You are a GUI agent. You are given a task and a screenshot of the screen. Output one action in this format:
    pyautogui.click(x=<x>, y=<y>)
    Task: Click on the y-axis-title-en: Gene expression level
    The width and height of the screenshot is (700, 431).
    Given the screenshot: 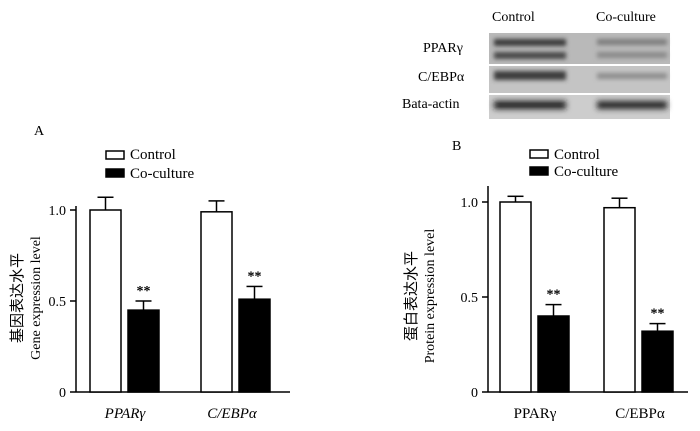 What is the action you would take?
    pyautogui.click(x=36, y=298)
    